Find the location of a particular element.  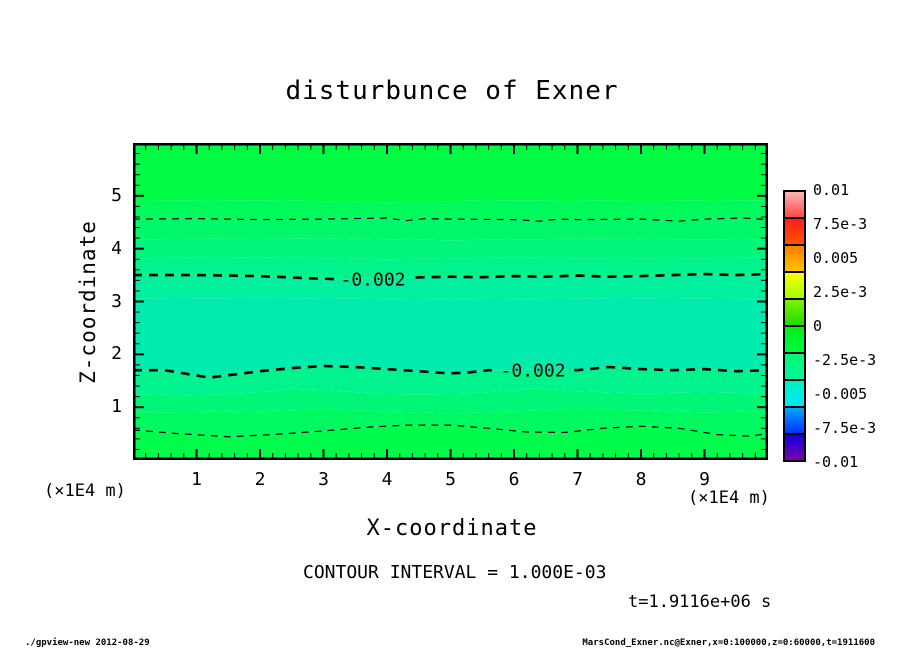

footer-command: ./gpview-new 2012-08-29 is located at coordinates (87, 643).